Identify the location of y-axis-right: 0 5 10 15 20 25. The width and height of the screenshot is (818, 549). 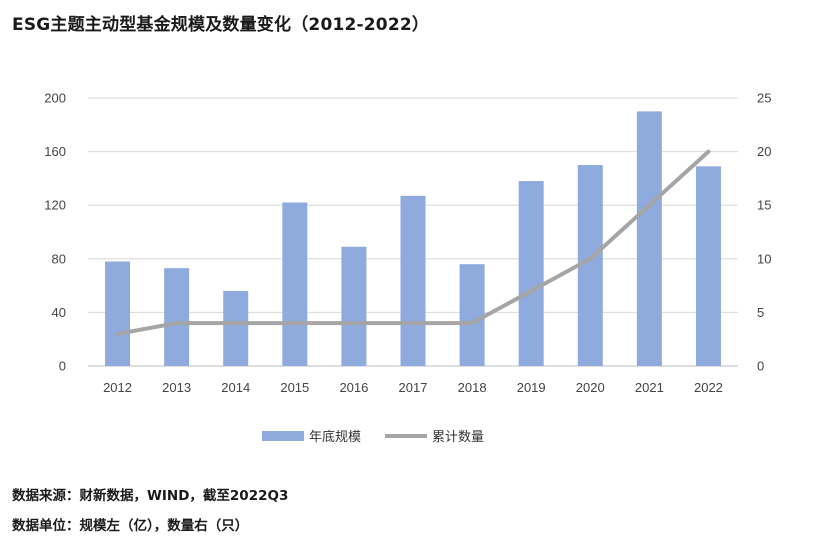
(764, 232).